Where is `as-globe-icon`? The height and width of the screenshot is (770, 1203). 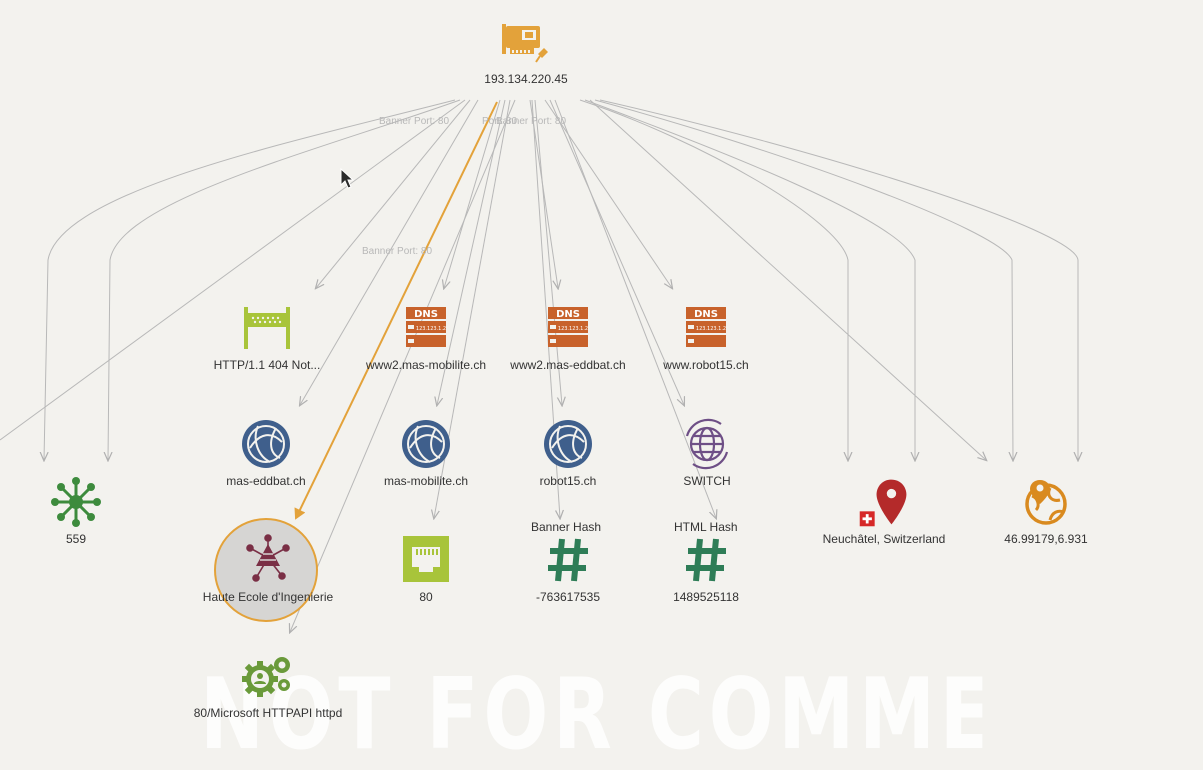 as-globe-icon is located at coordinates (707, 444).